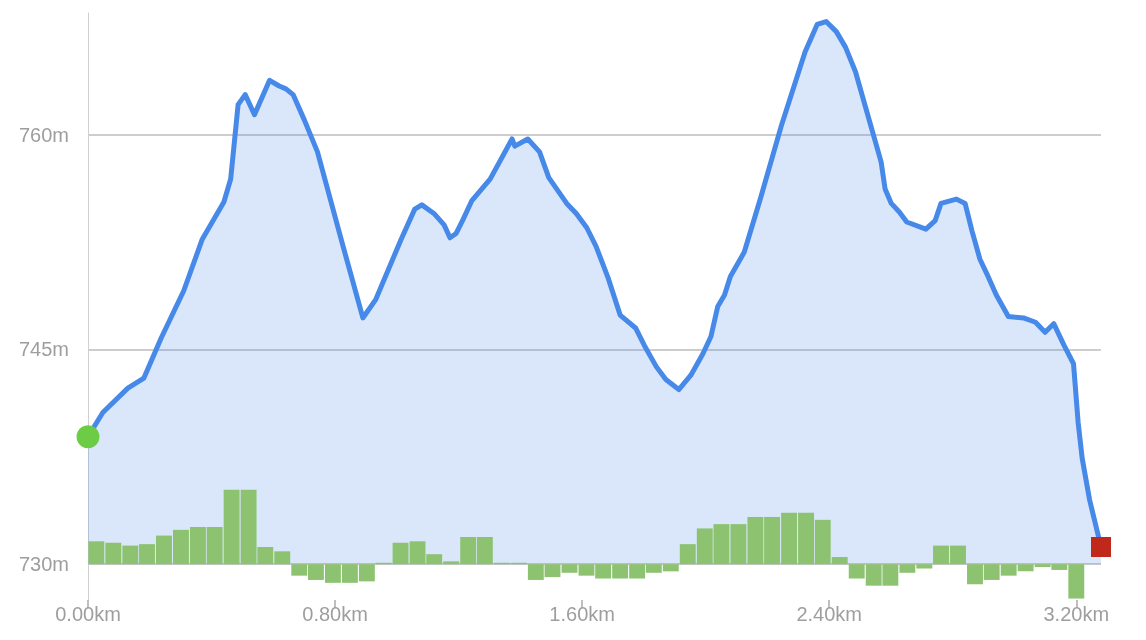 The height and width of the screenshot is (640, 1146). Describe the element at coordinates (43, 349) in the screenshot. I see `y-tick-label: 745m` at that location.